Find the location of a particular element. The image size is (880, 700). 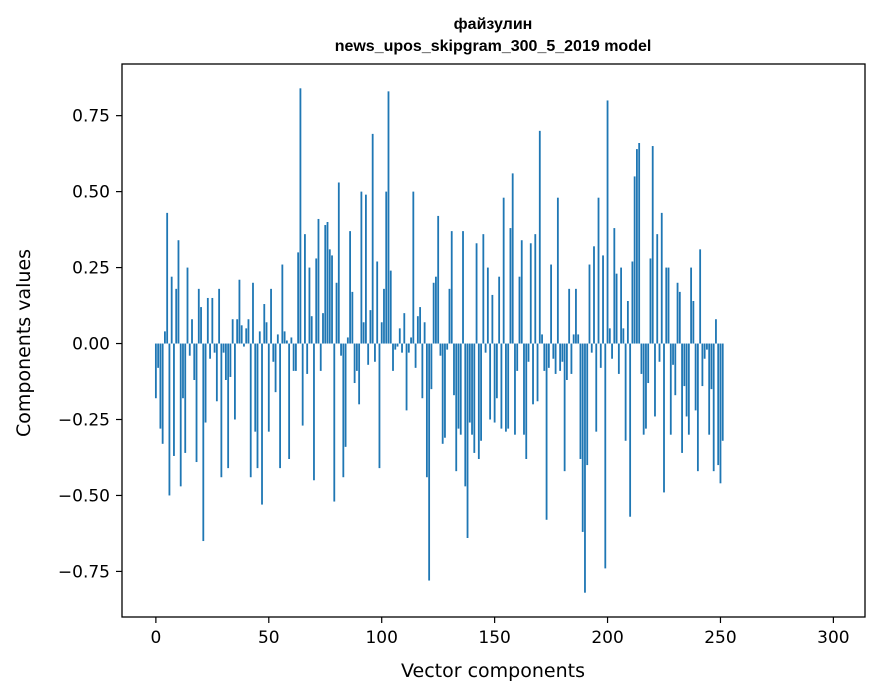

y-axis: −0.75 −0.50 −0.25 0.00 0.25 0.50 0.75 is located at coordinates (90, 344).